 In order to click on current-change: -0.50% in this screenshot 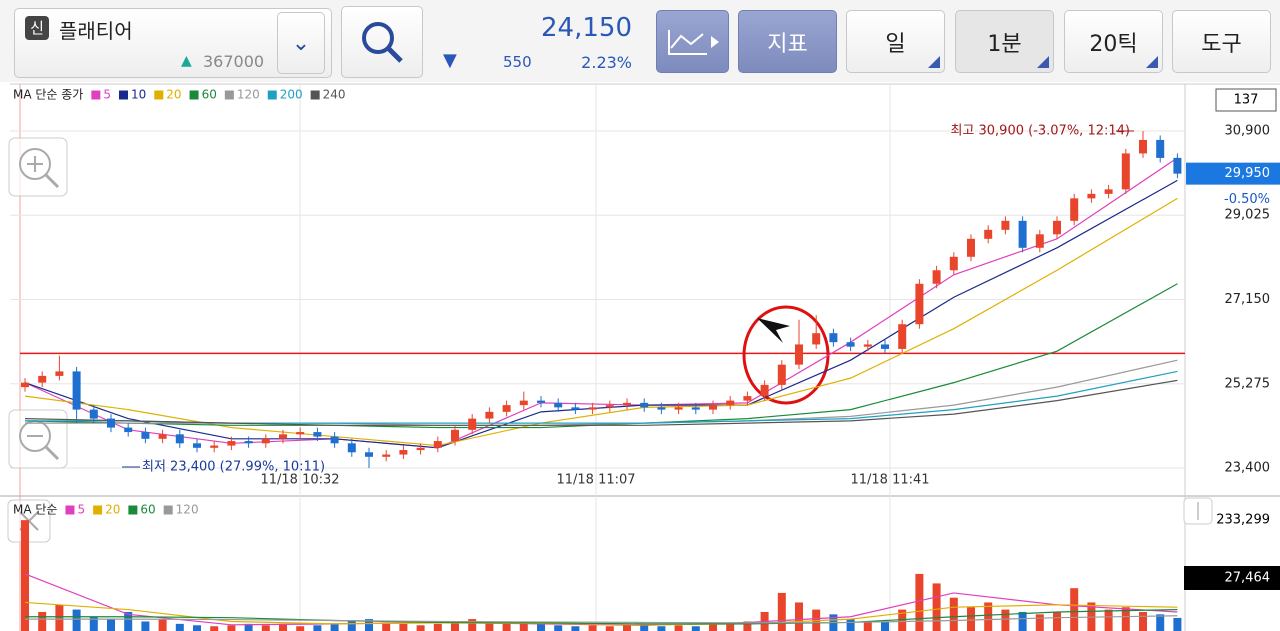, I will do `click(1247, 199)`.